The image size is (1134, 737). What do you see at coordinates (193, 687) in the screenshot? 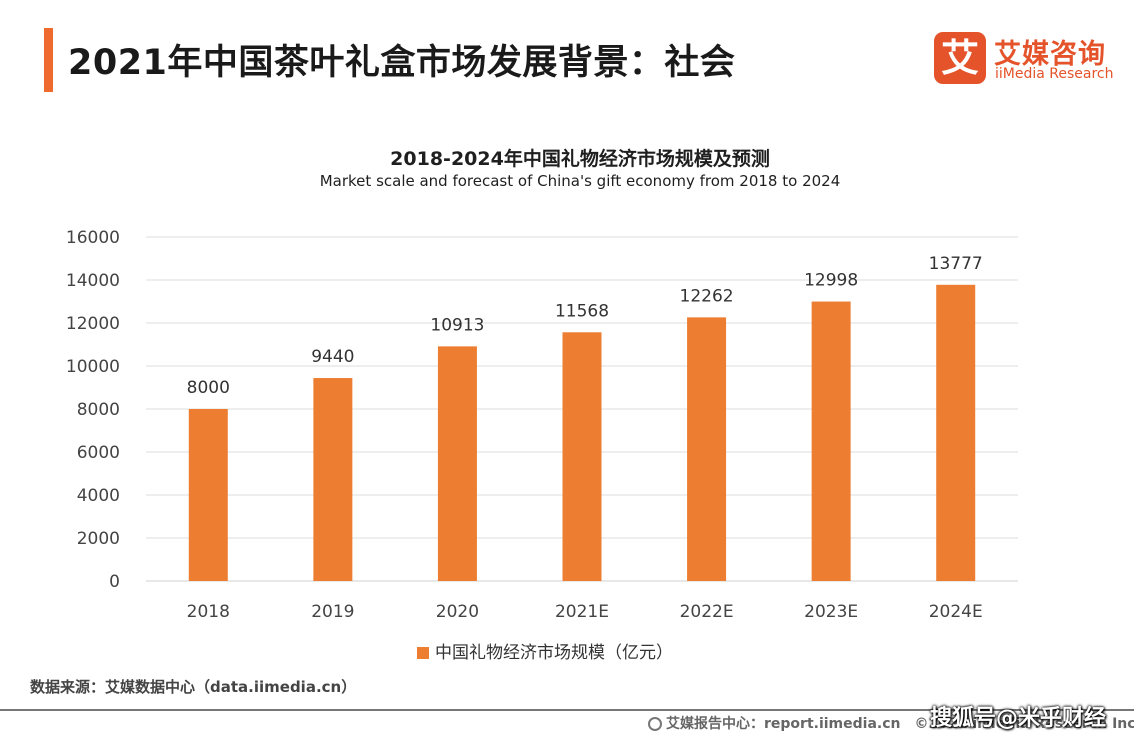
I see `data-source: 数据来源：艾媒数据中心（data.iimedia.cn）` at bounding box center [193, 687].